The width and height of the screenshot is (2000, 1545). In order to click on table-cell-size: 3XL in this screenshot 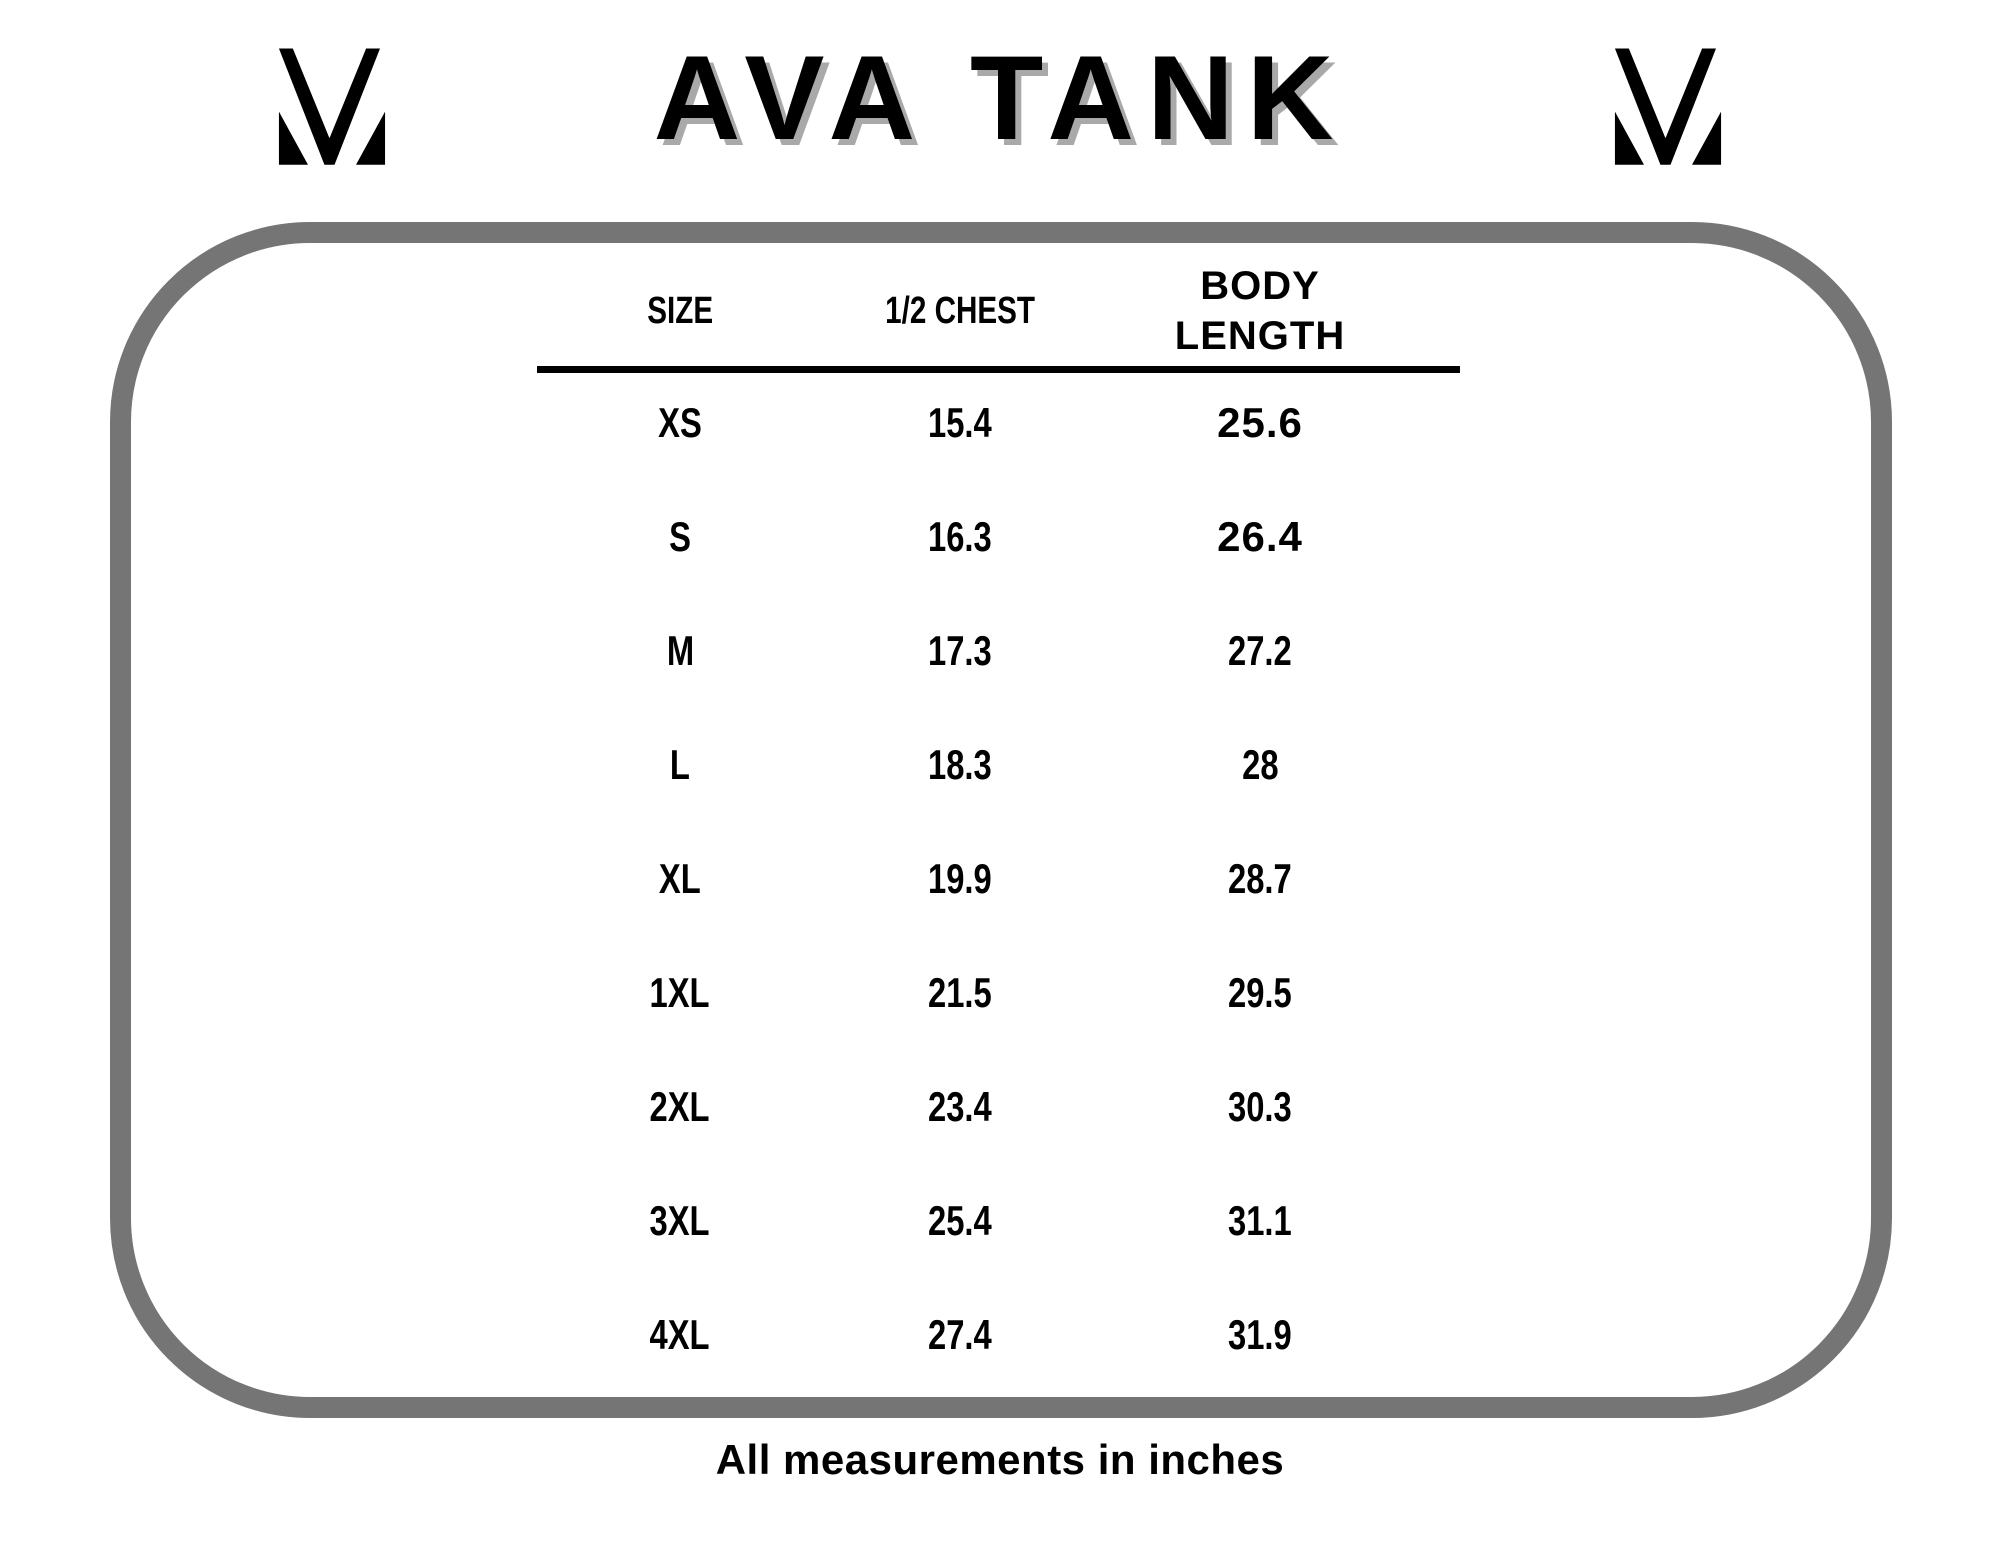, I will do `click(680, 1221)`.